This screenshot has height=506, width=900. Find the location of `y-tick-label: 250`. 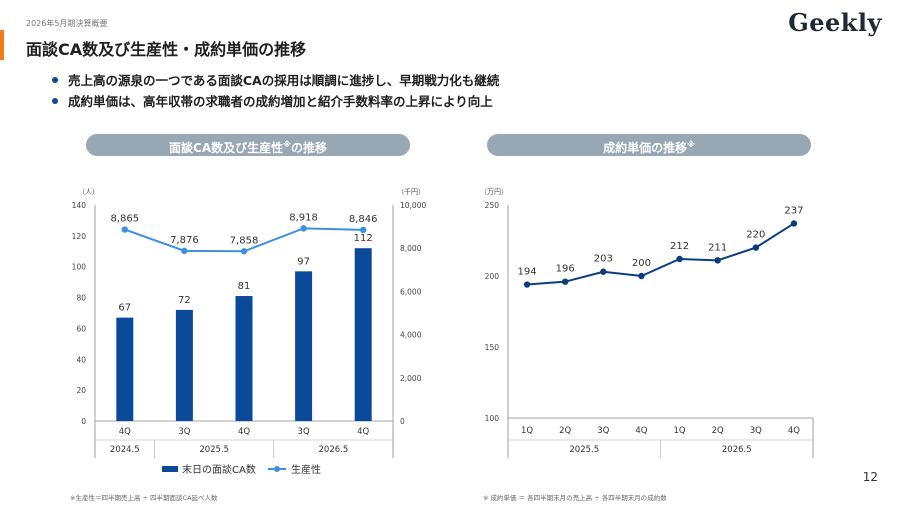

y-tick-label: 250 is located at coordinates (492, 205).